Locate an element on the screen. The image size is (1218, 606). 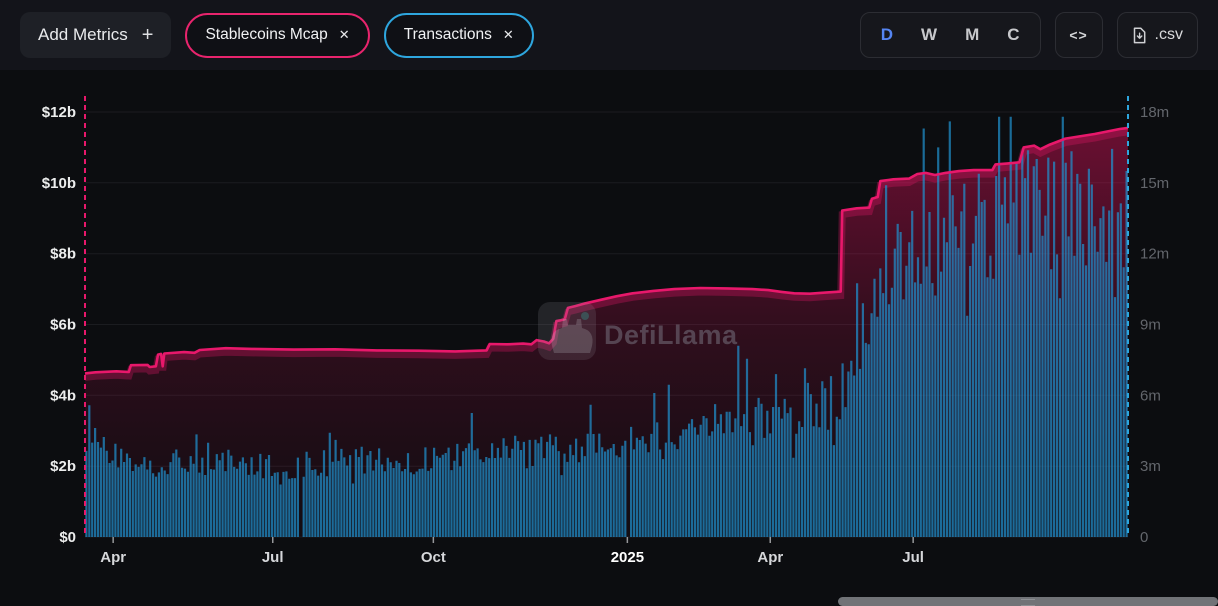
add-metrics-label: Add Metrics is located at coordinates (83, 34).